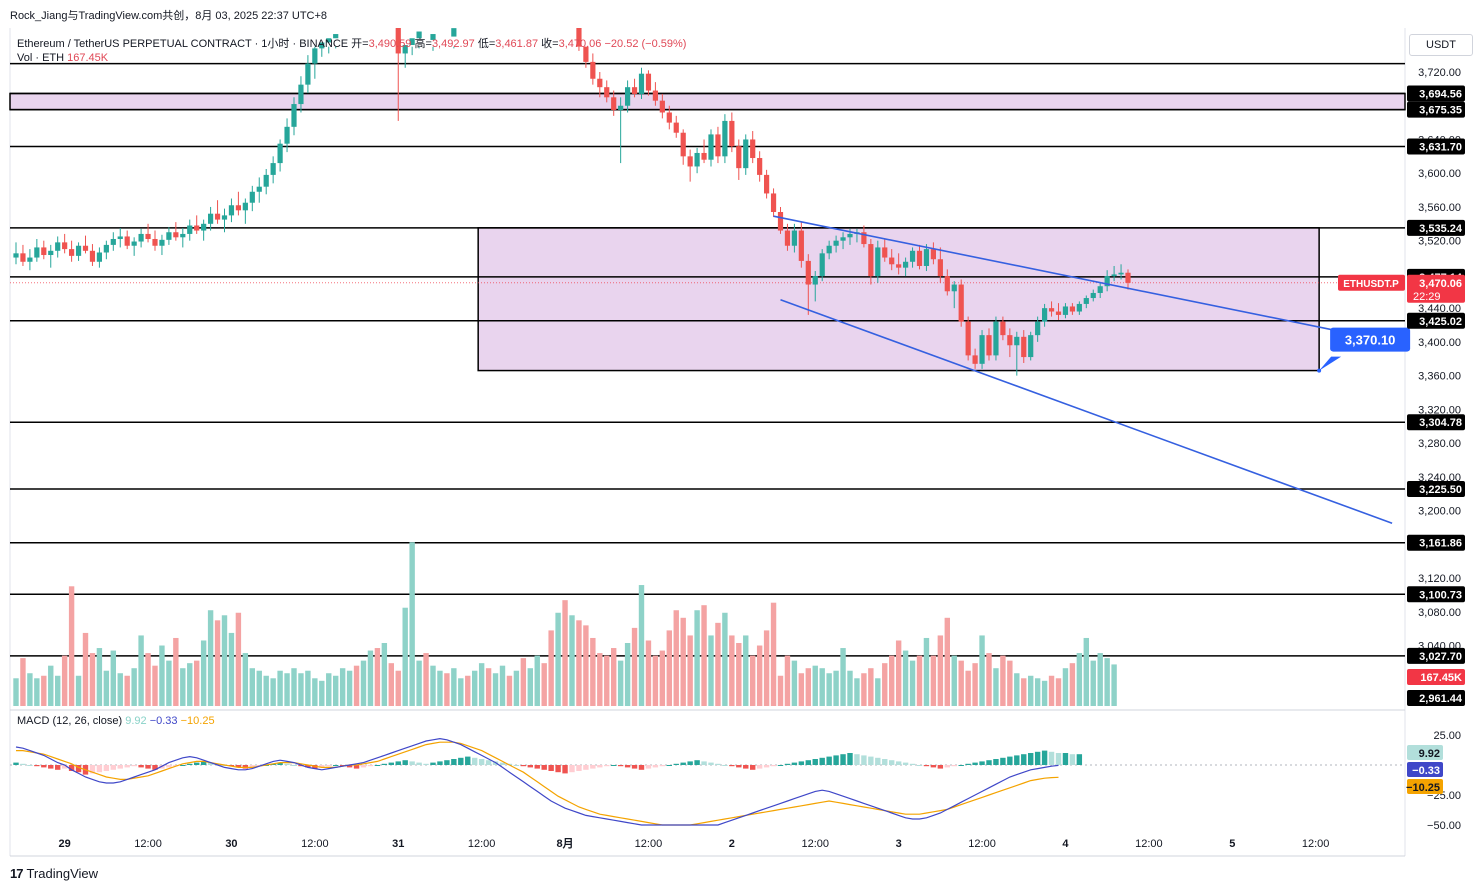  What do you see at coordinates (1426, 771) in the screenshot?
I see `macd-tag-1: −0.33` at bounding box center [1426, 771].